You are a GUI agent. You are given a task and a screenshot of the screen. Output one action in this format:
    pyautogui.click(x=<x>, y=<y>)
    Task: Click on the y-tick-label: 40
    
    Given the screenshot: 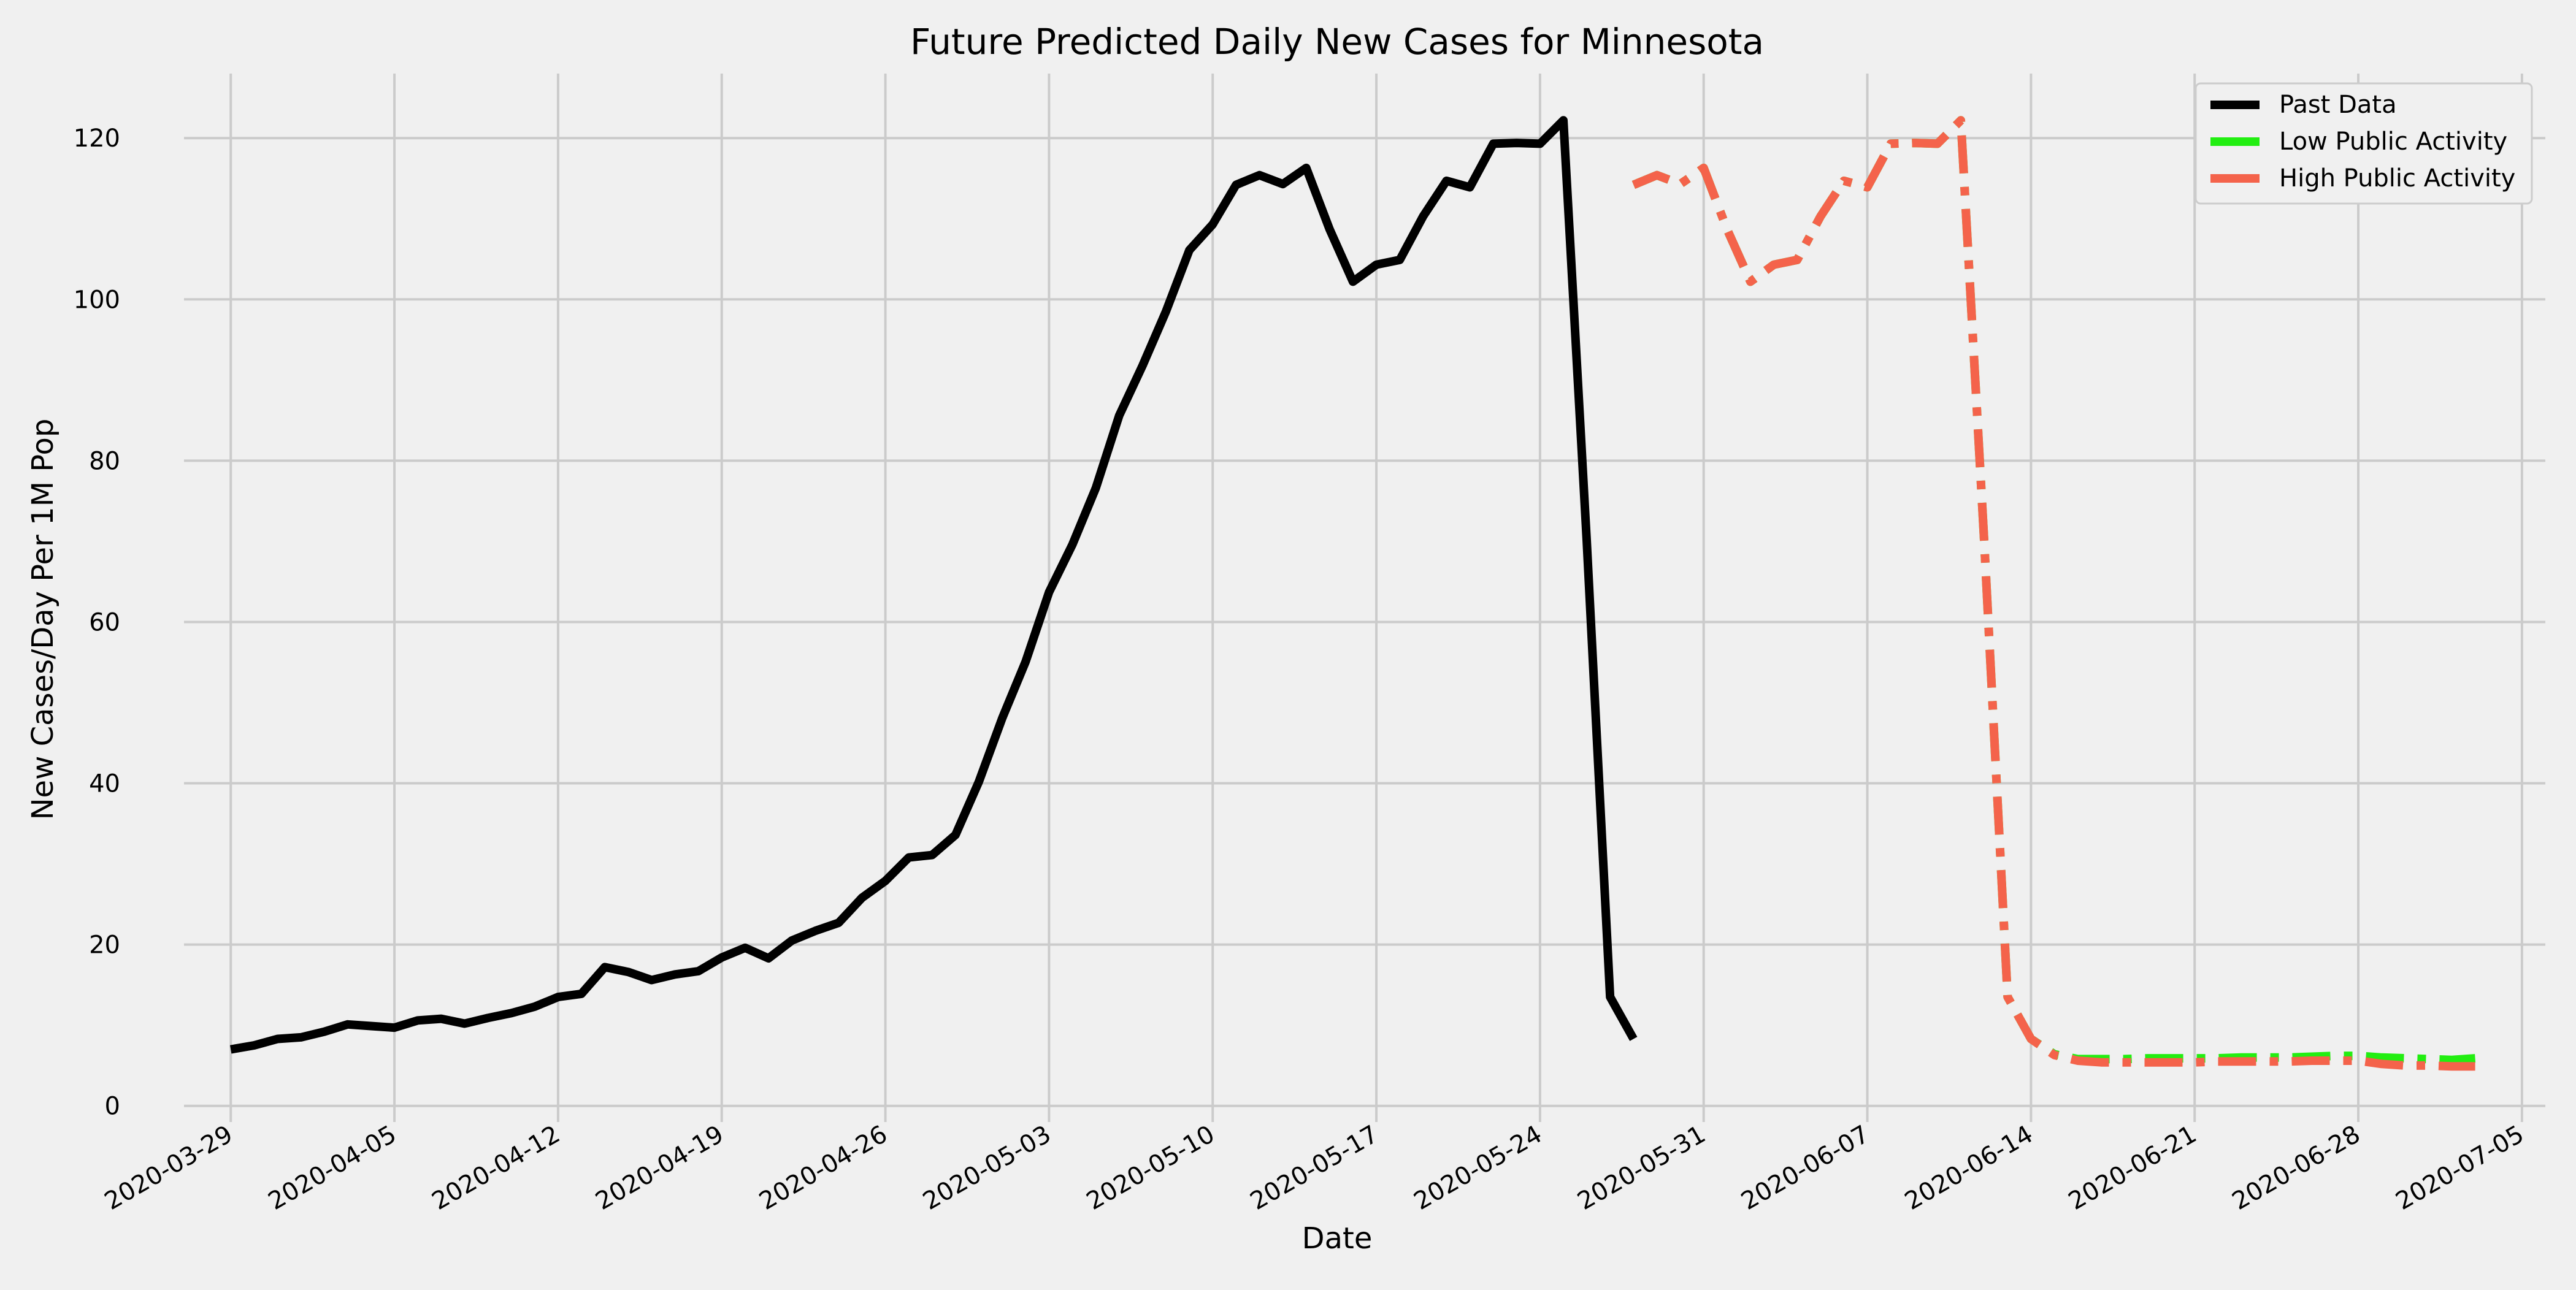 What is the action you would take?
    pyautogui.click(x=104, y=784)
    